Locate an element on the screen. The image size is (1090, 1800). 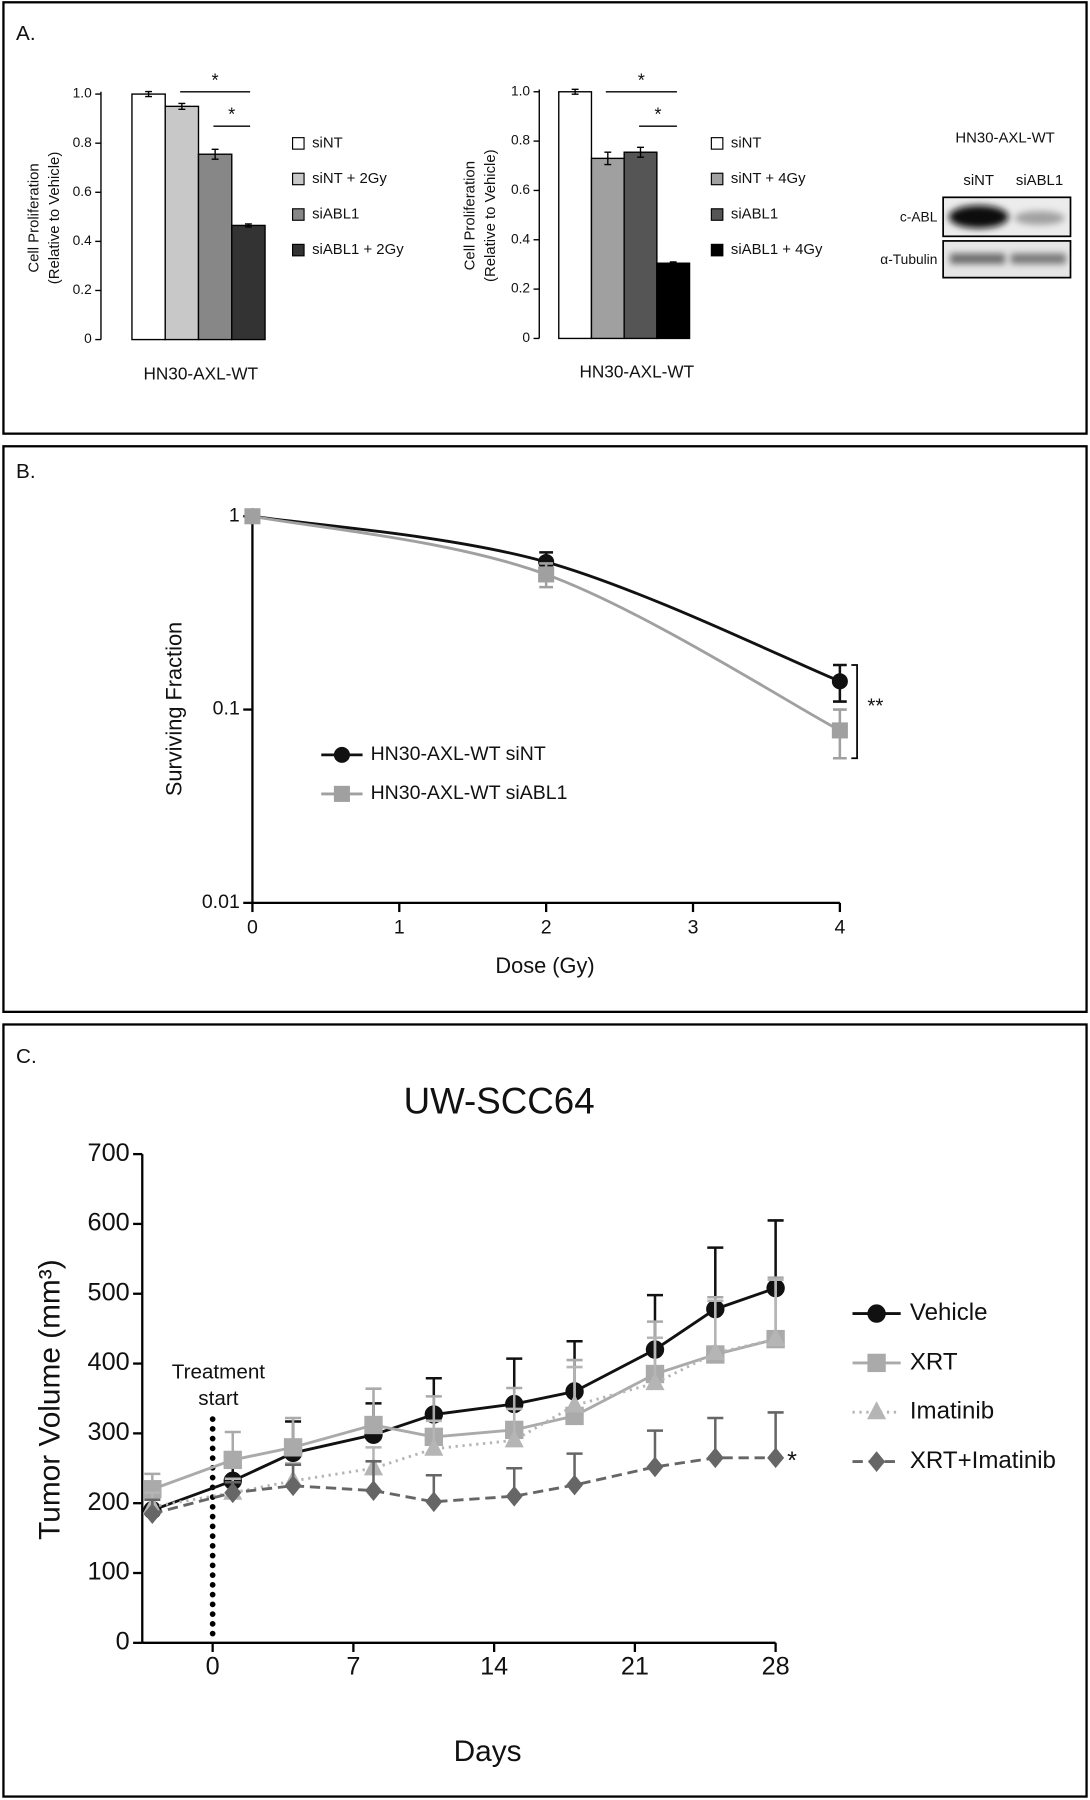
y-tick-label: 1 is located at coordinates (234, 515).